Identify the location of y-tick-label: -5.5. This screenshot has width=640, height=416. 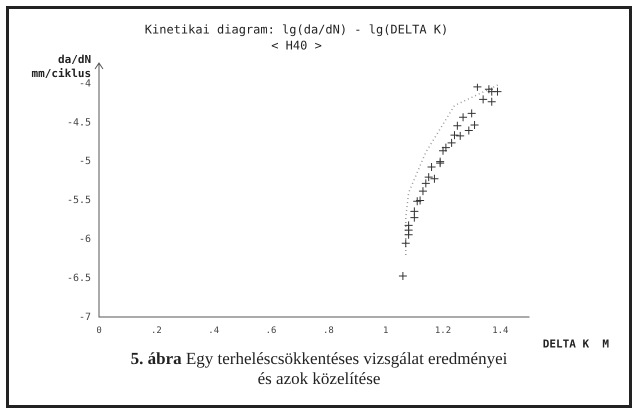
(79, 200).